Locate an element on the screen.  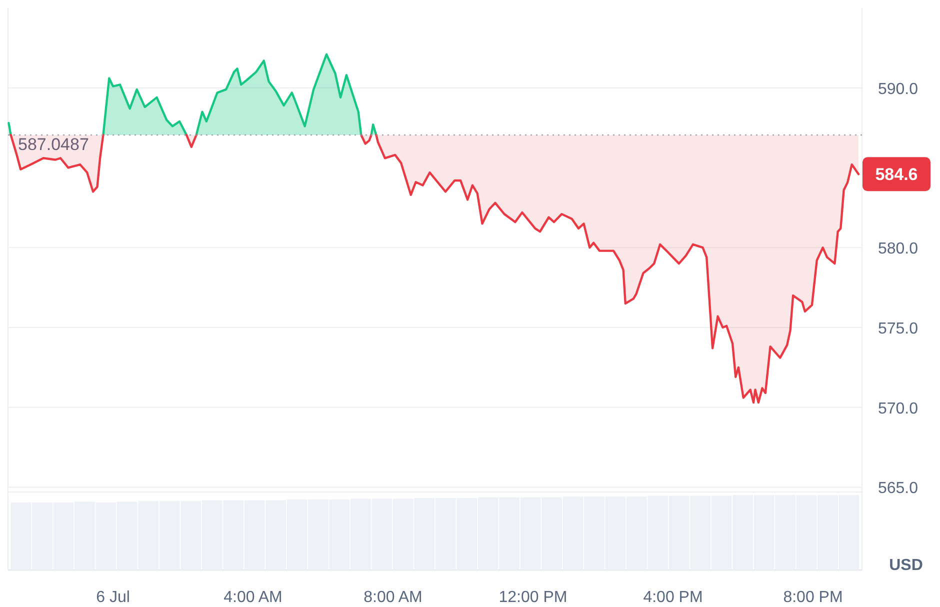
y-tick-label: 575.0 is located at coordinates (898, 329).